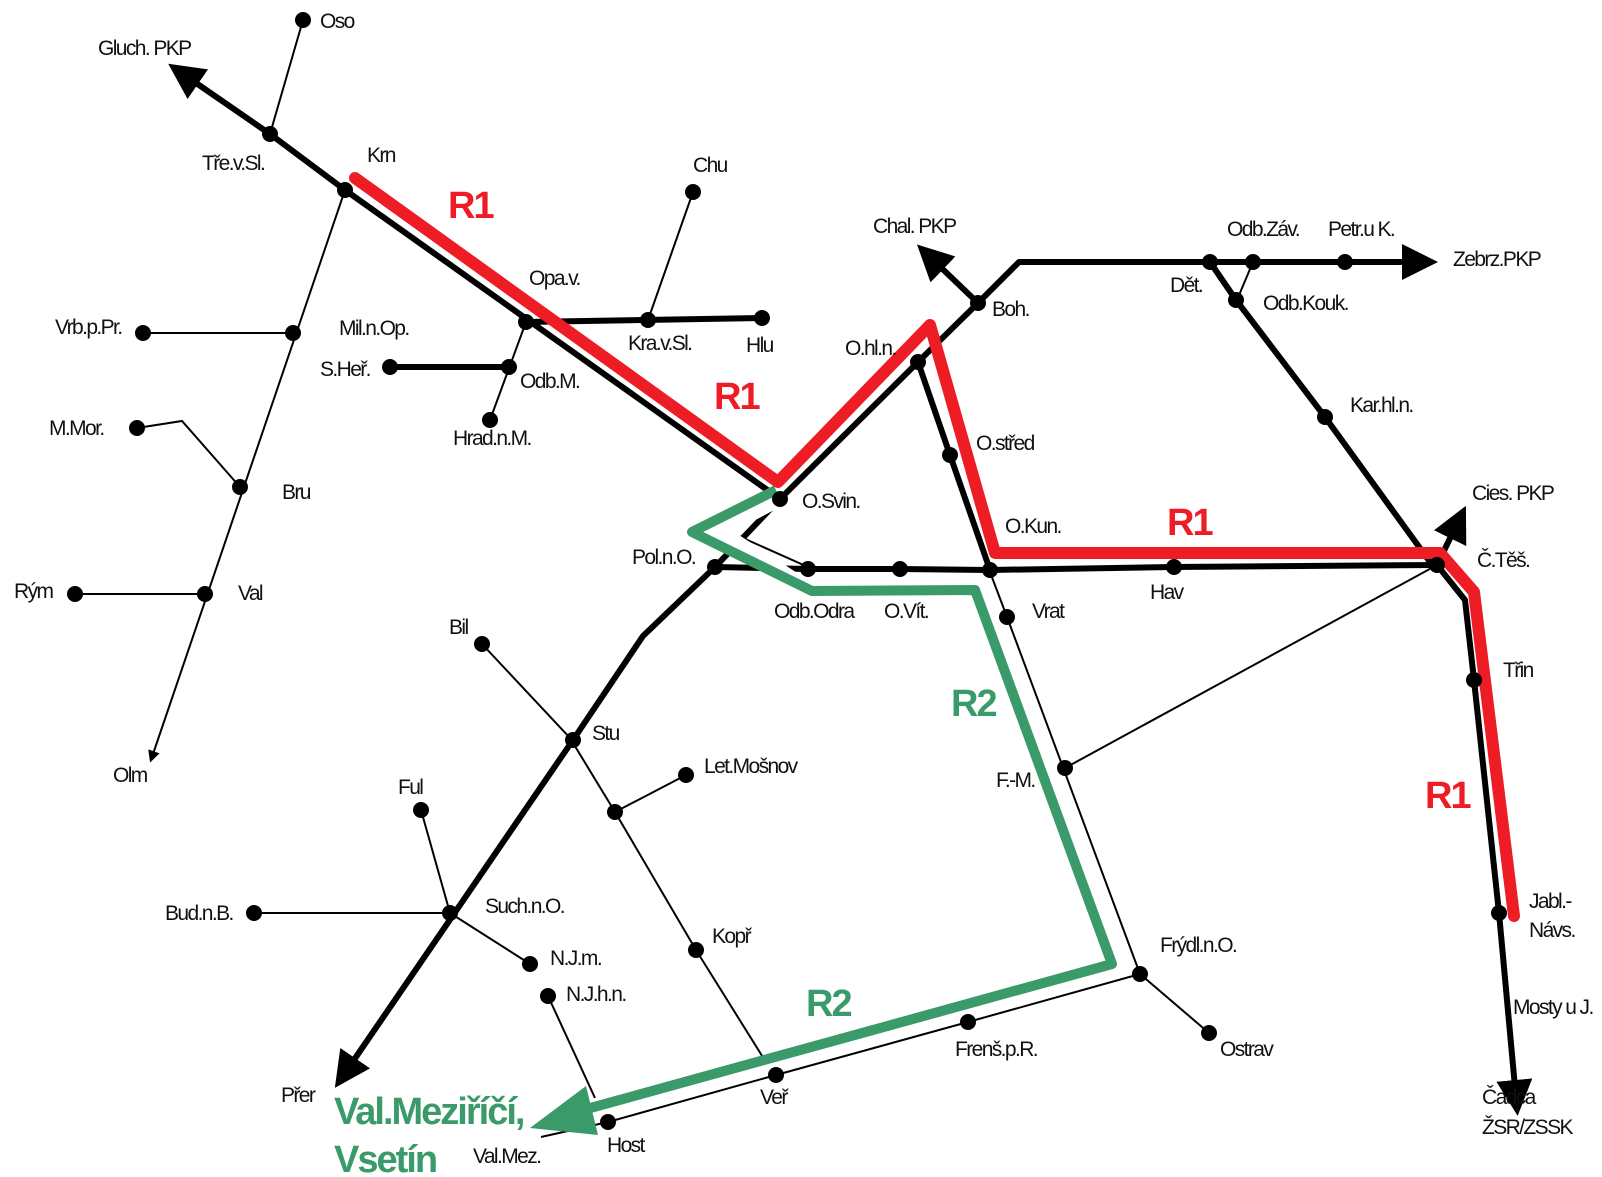 This screenshot has width=1602, height=1177. Describe the element at coordinates (1527, 1127) in the screenshot. I see `label-cadca-2: ŽSR/ZSSK` at that location.